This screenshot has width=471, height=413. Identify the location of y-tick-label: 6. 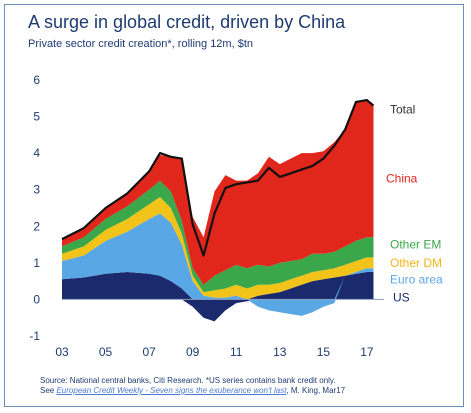
(36, 80).